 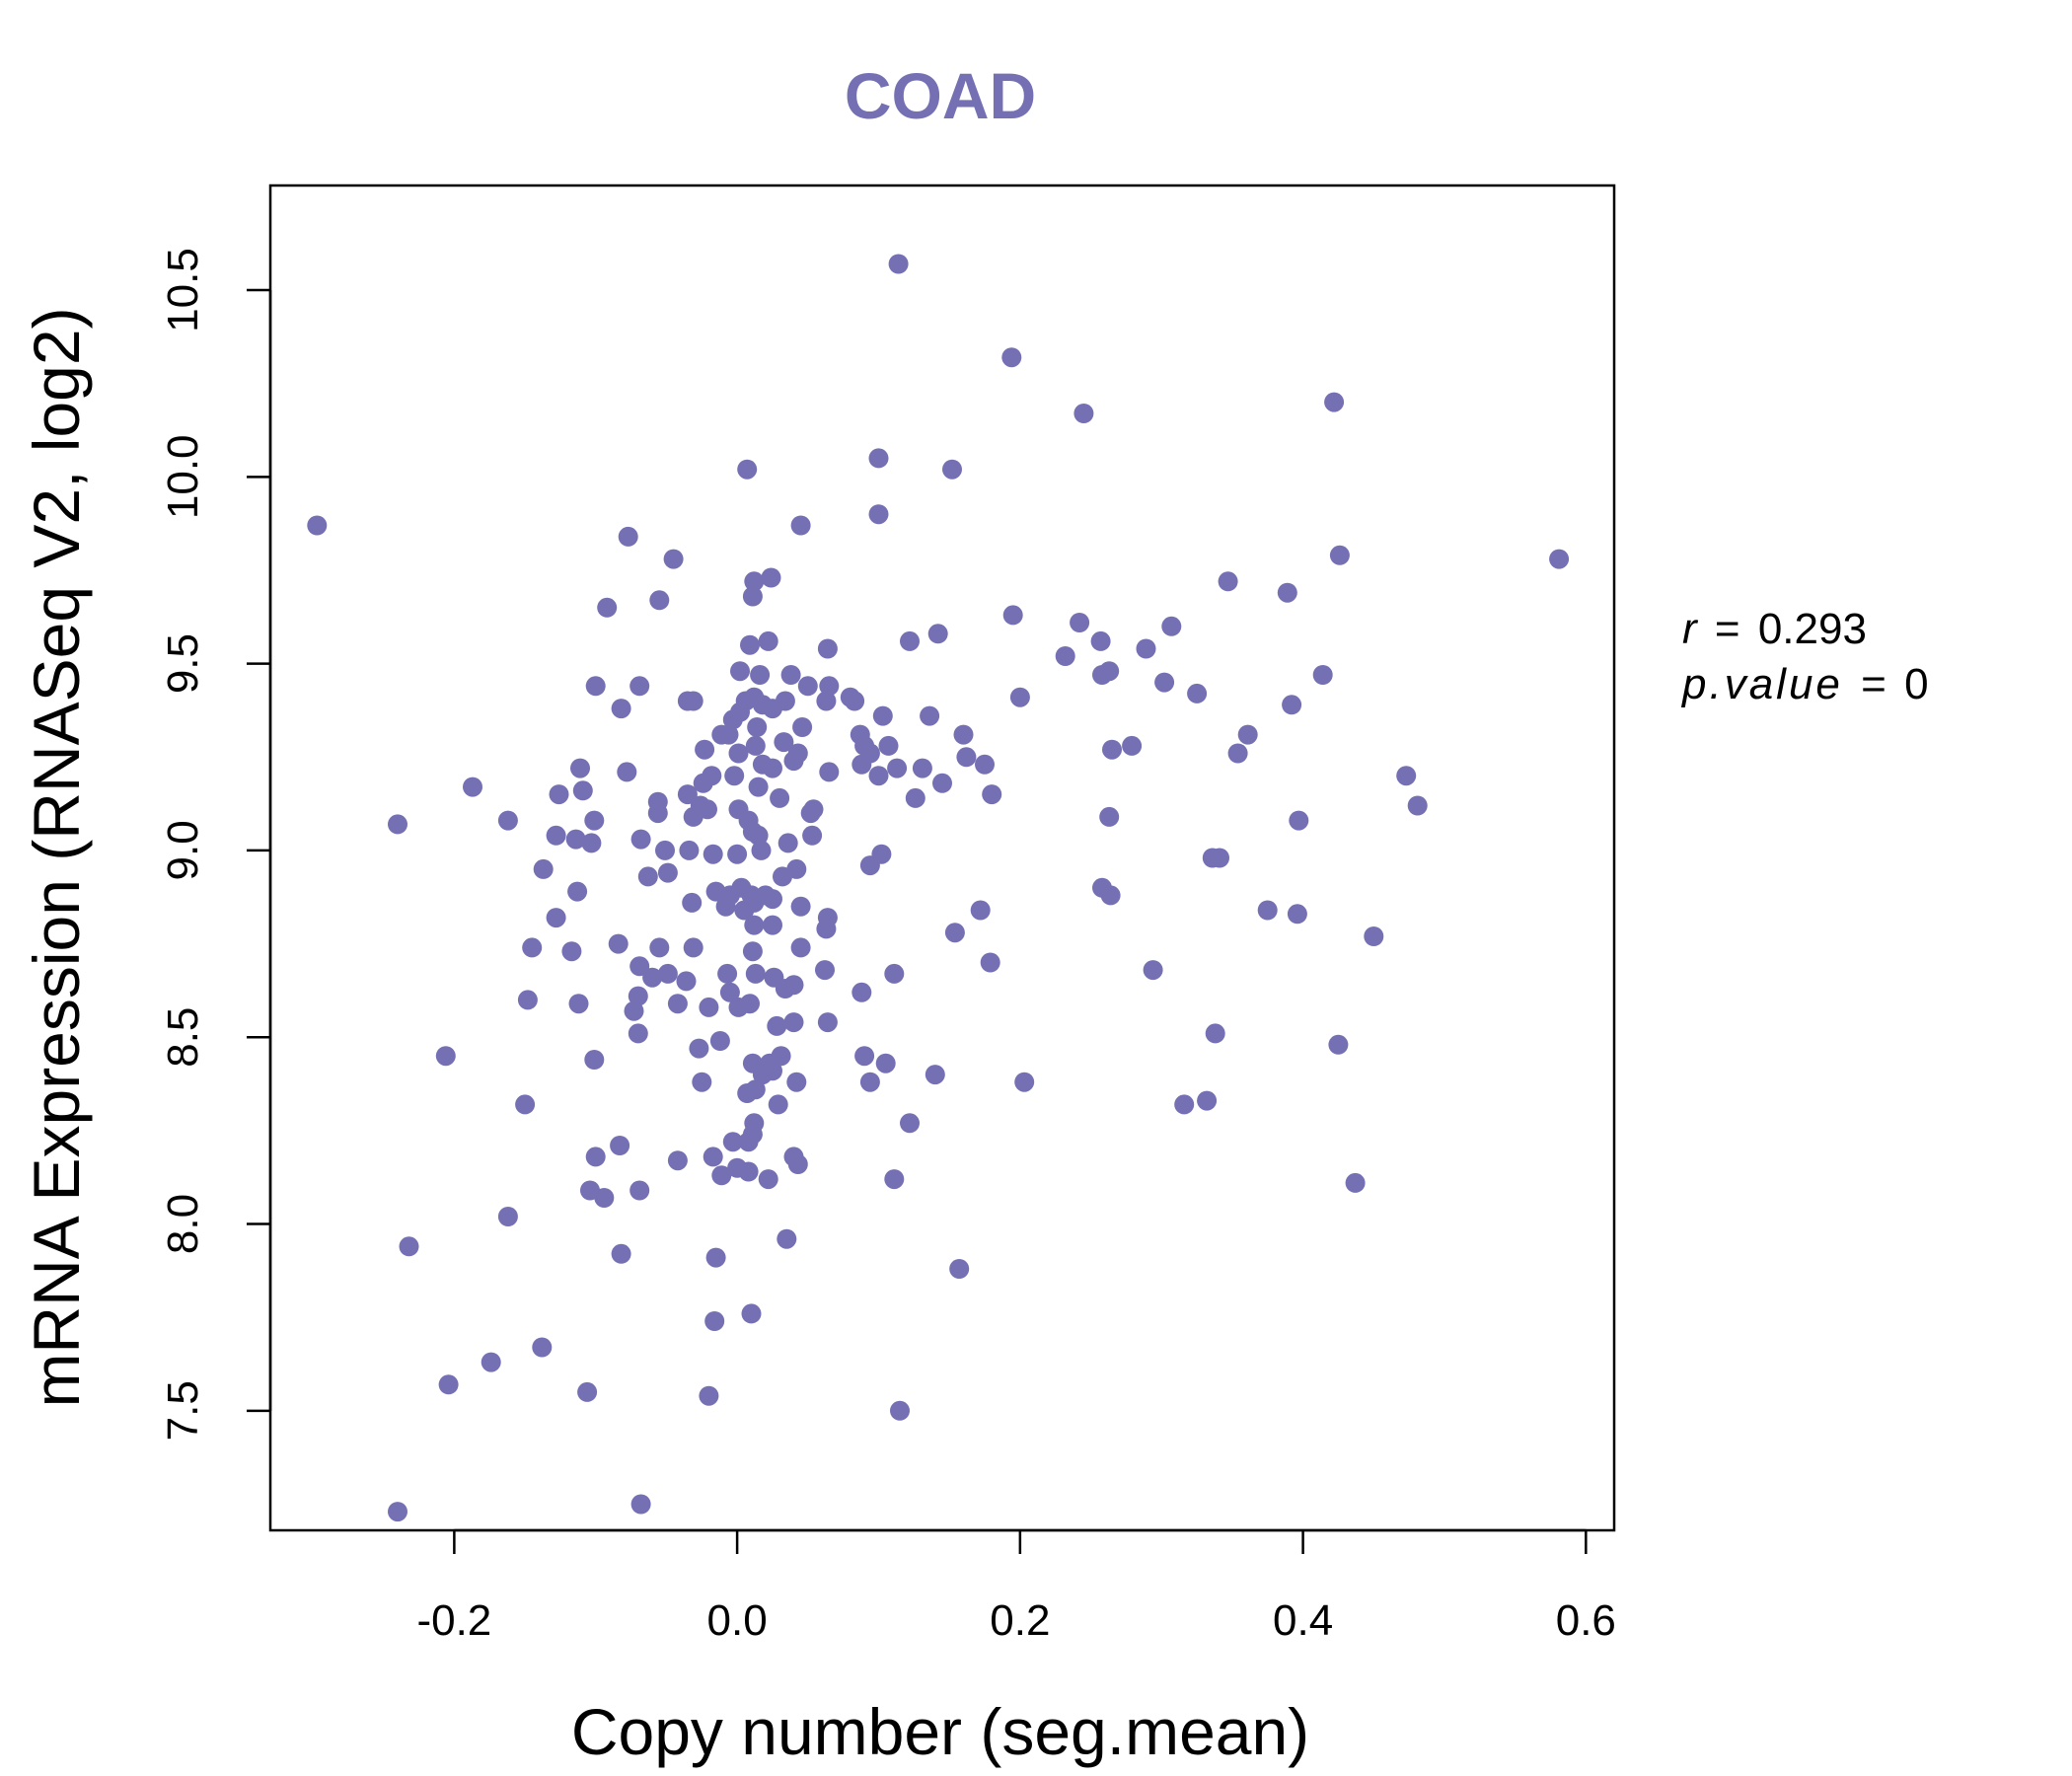 What do you see at coordinates (216, 844) in the screenshot?
I see `y-axis: 7.5 8.0 8.5 9.0 9.5 10.0 10.5` at bounding box center [216, 844].